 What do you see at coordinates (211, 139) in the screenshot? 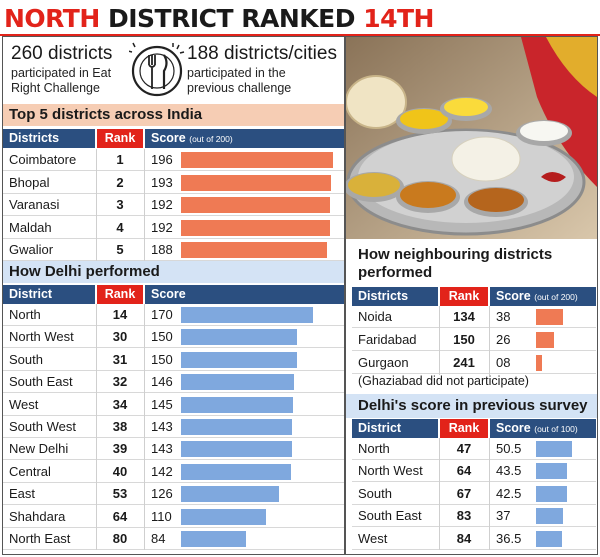
I see `score-scale-note: (out of 200)` at bounding box center [211, 139].